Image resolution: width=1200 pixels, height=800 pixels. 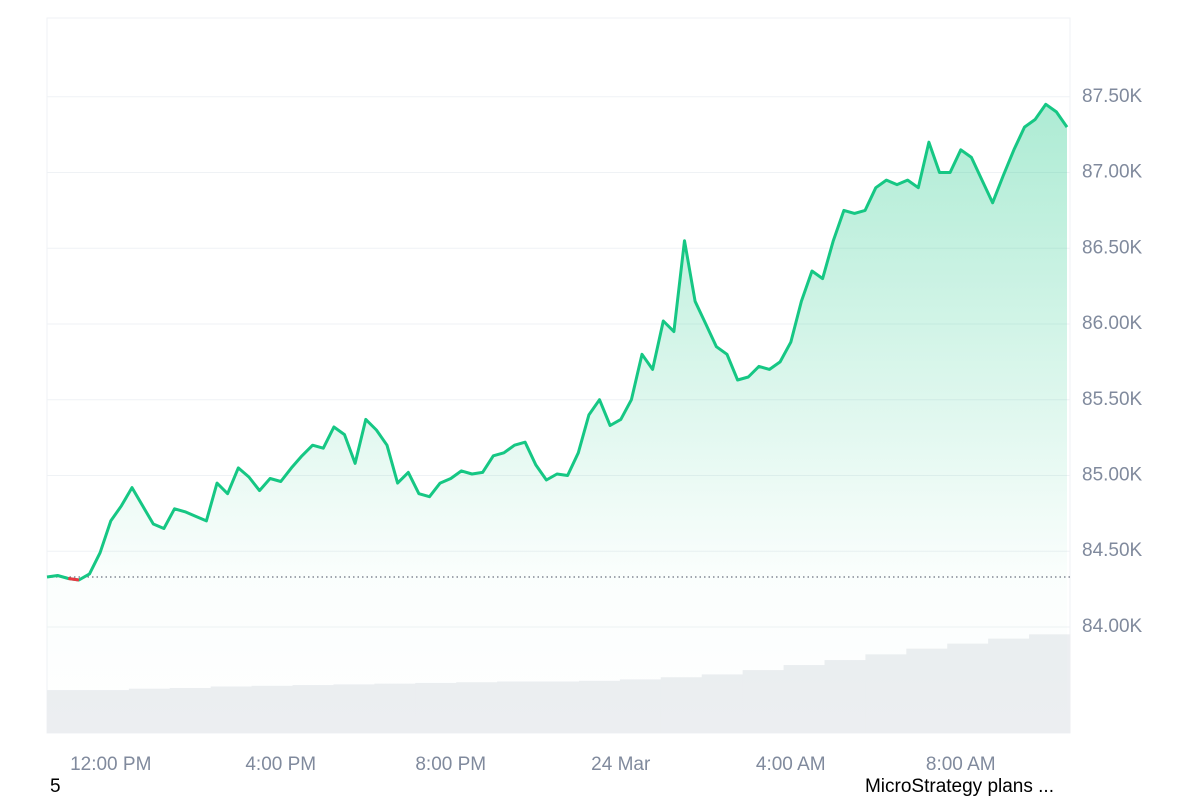 What do you see at coordinates (1112, 247) in the screenshot?
I see `y-tick-label: 86.50K` at bounding box center [1112, 247].